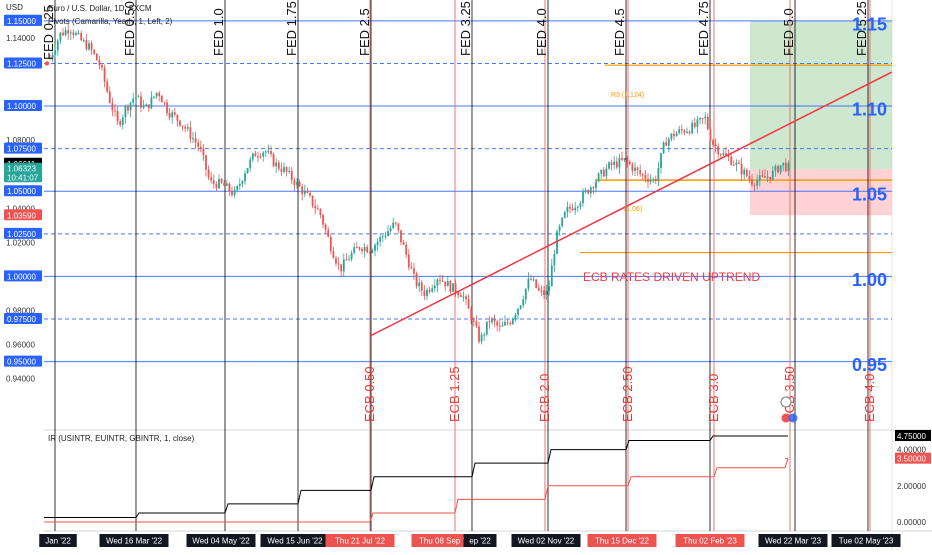  I want to click on fed-label: FED 5.25, so click(861, 28).